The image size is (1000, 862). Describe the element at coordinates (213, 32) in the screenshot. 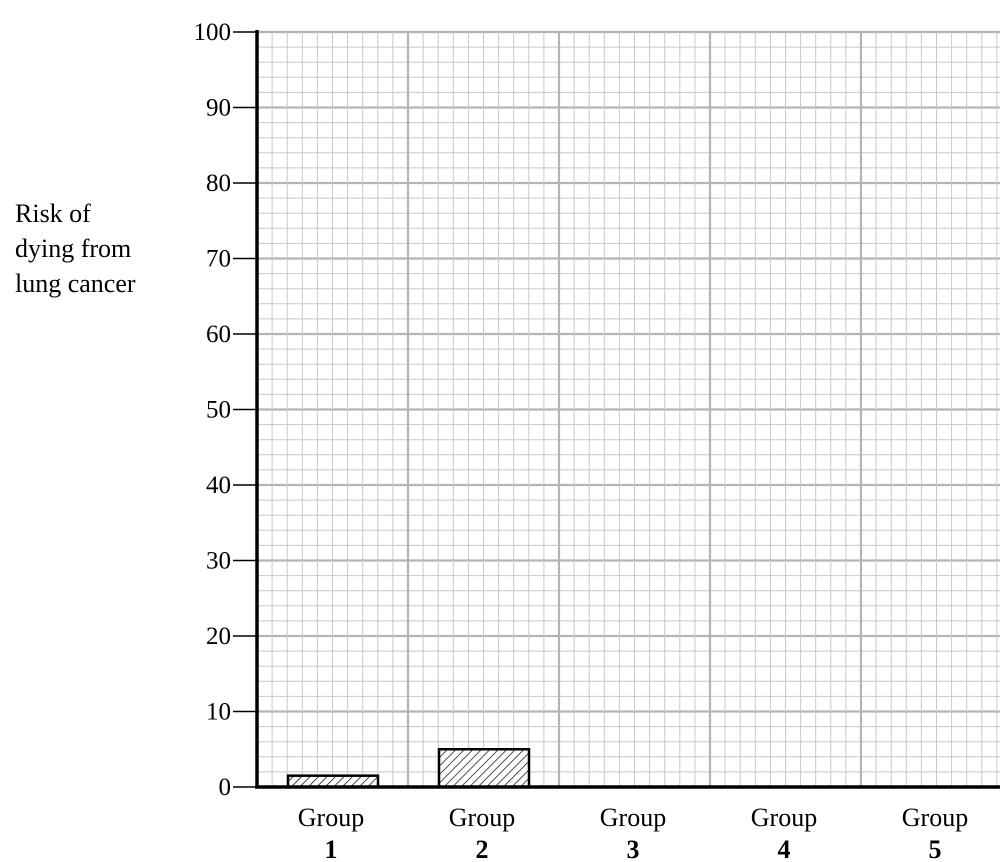

I see `y-tick-label: 100` at that location.